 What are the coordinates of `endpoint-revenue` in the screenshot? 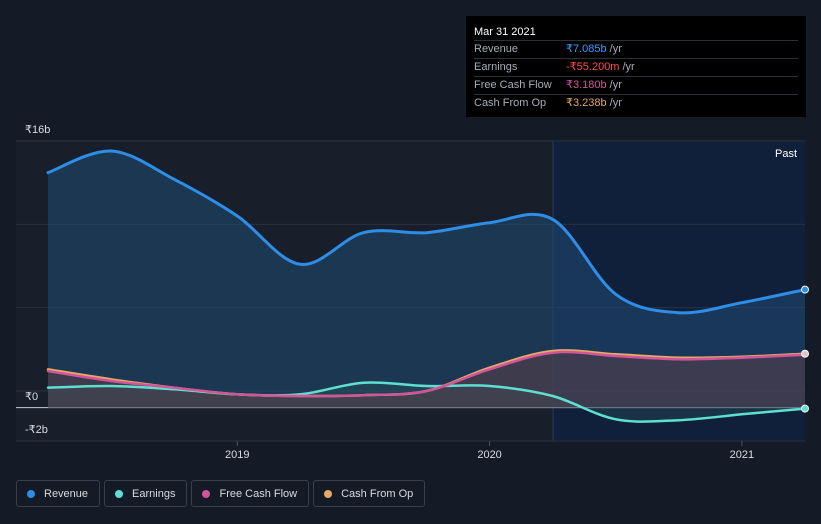 It's located at (805, 289).